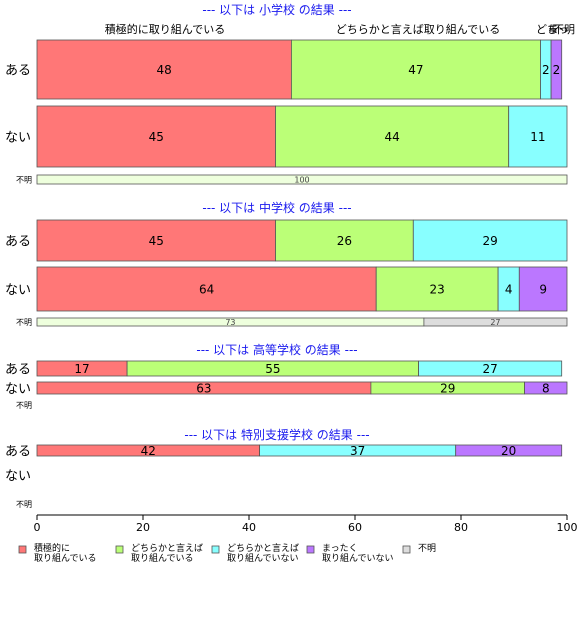 The height and width of the screenshot is (636, 580). Describe the element at coordinates (344, 241) in the screenshot. I see `data-label: 26` at that location.